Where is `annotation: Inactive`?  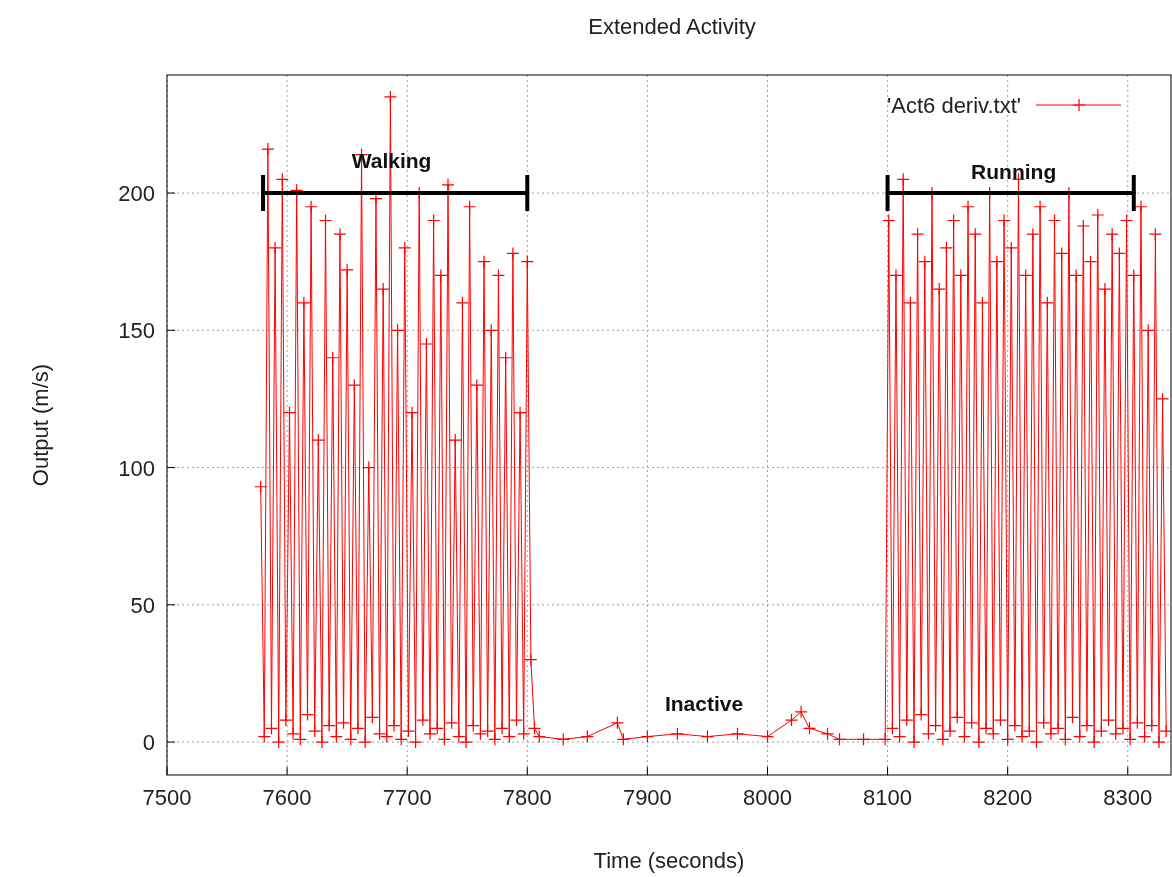
annotation: Inactive is located at coordinates (704, 703).